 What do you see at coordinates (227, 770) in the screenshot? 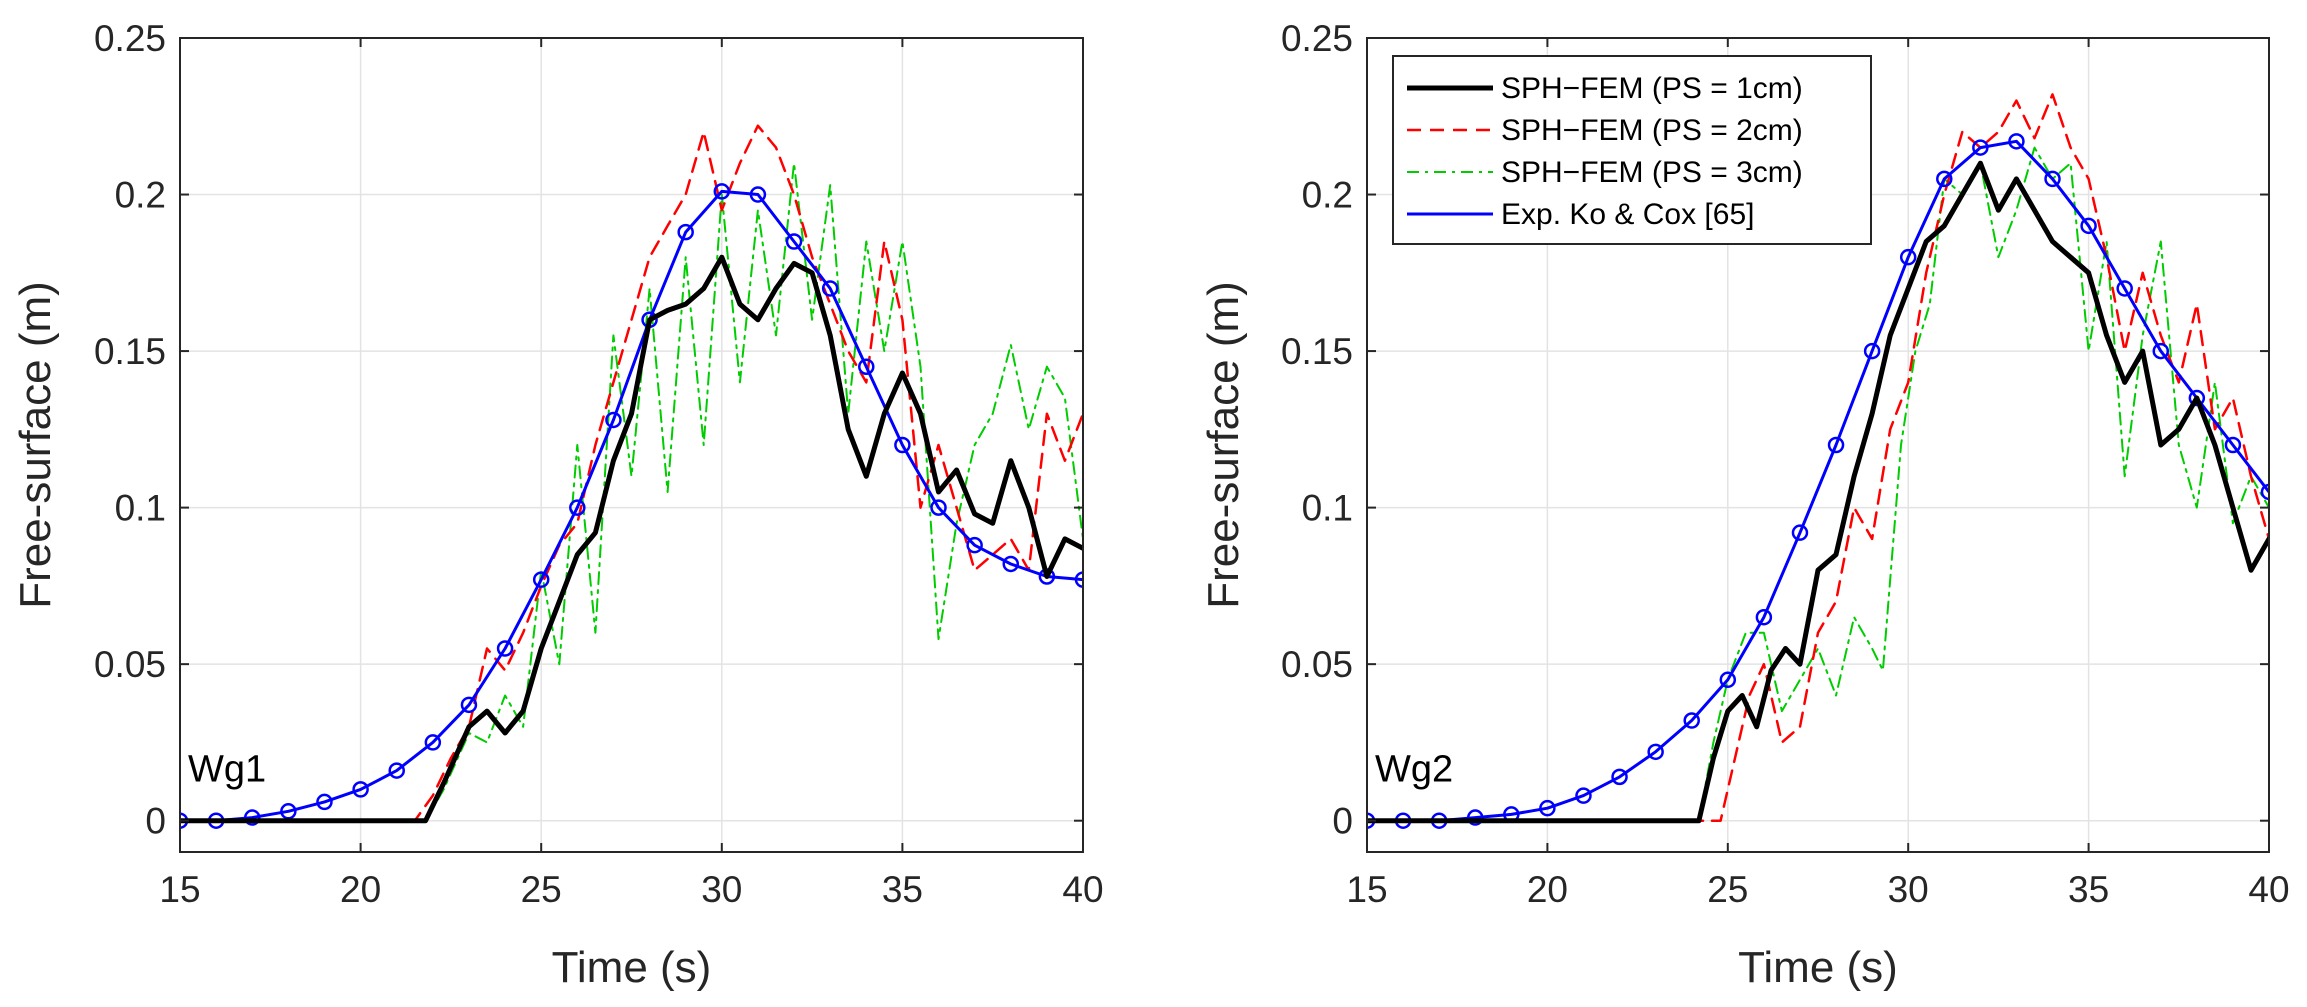
I see `panel-label: Wg1` at bounding box center [227, 770].